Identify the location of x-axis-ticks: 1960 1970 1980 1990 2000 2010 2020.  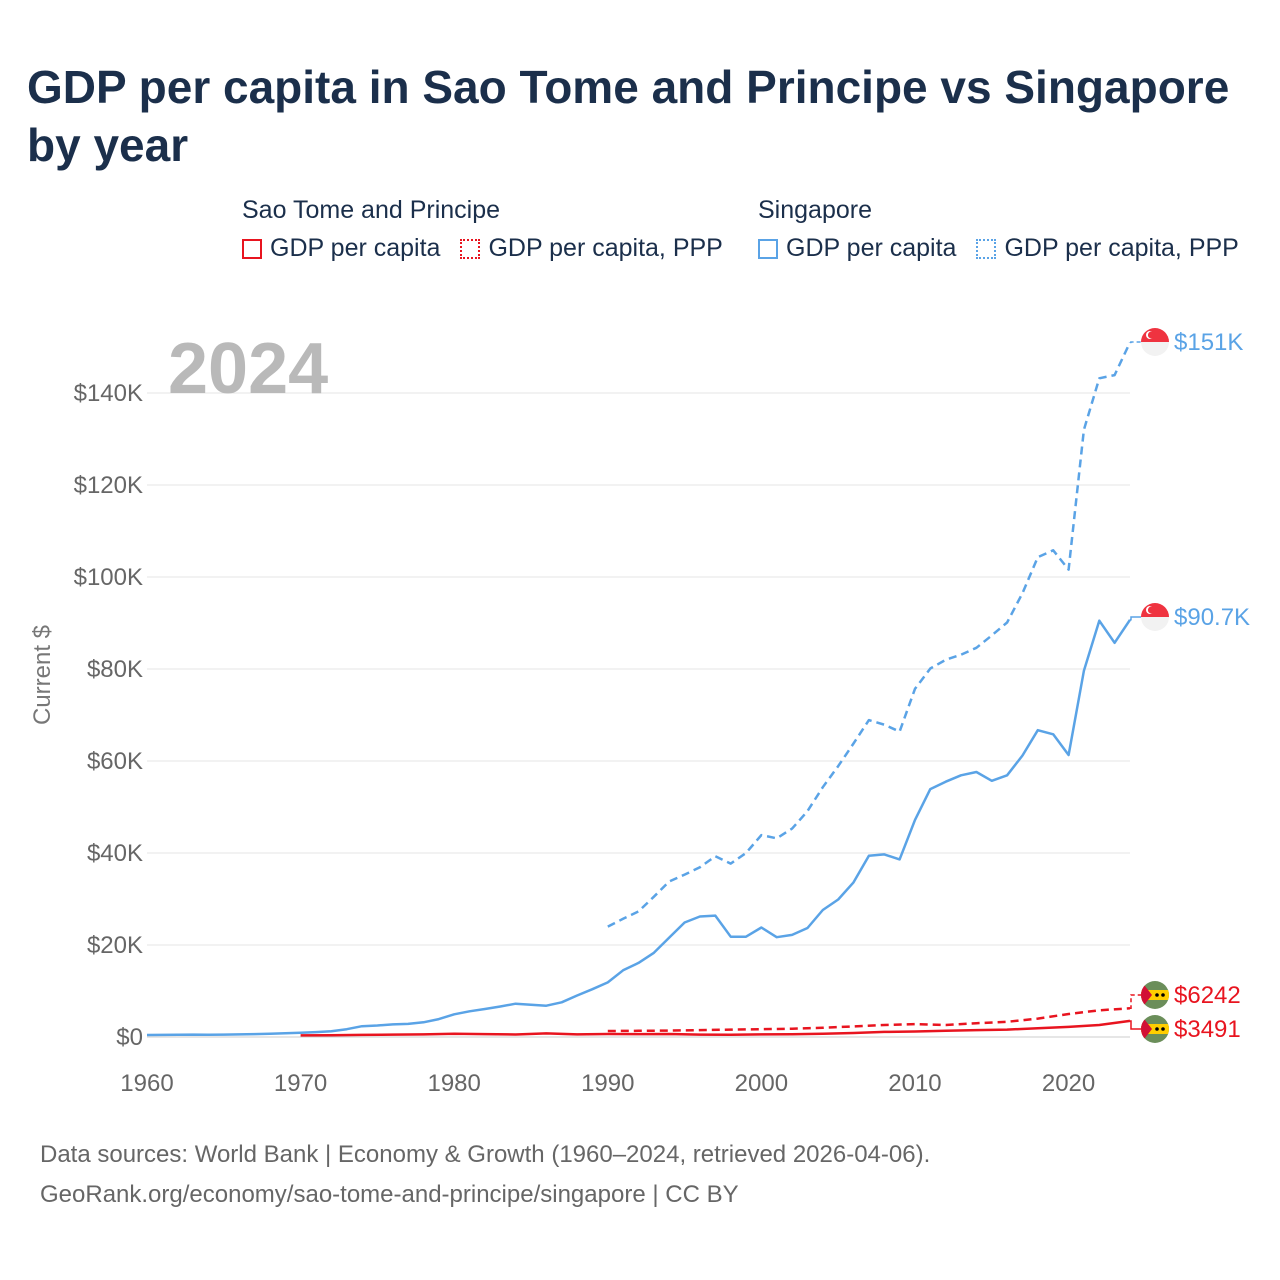
(607, 1083).